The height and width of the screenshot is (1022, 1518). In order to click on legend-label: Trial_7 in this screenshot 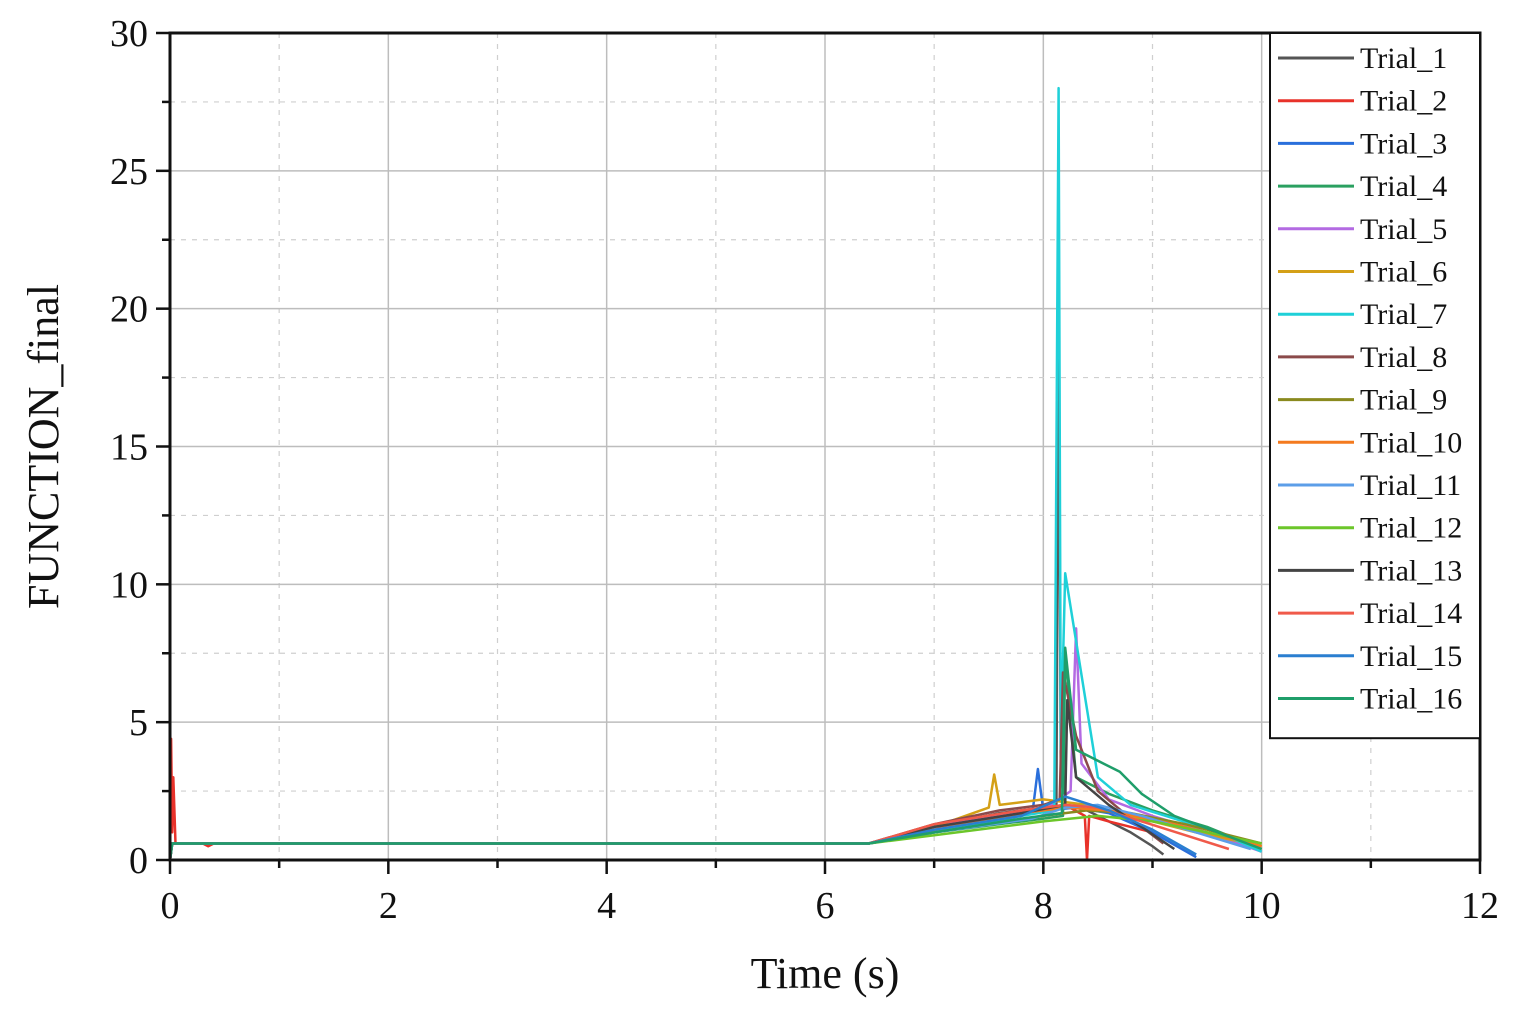, I will do `click(1403, 314)`.